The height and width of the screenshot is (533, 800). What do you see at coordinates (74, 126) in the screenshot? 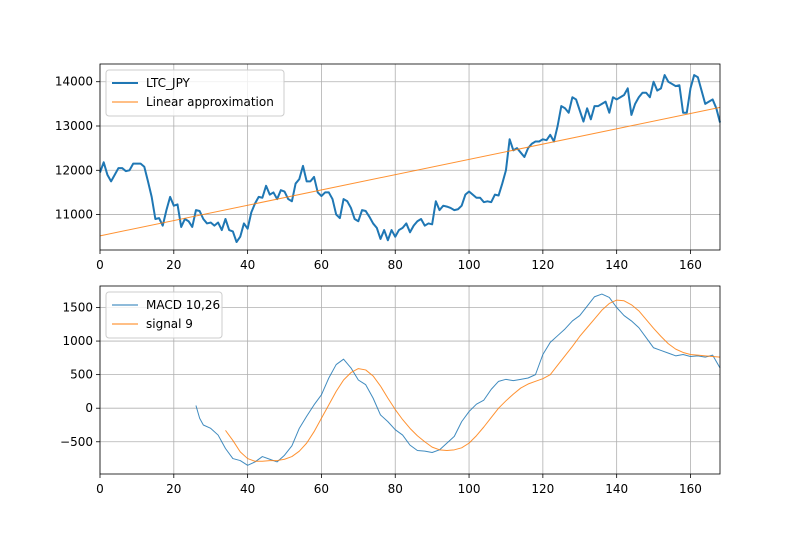
I see `y-tick-label: 13000` at bounding box center [74, 126].